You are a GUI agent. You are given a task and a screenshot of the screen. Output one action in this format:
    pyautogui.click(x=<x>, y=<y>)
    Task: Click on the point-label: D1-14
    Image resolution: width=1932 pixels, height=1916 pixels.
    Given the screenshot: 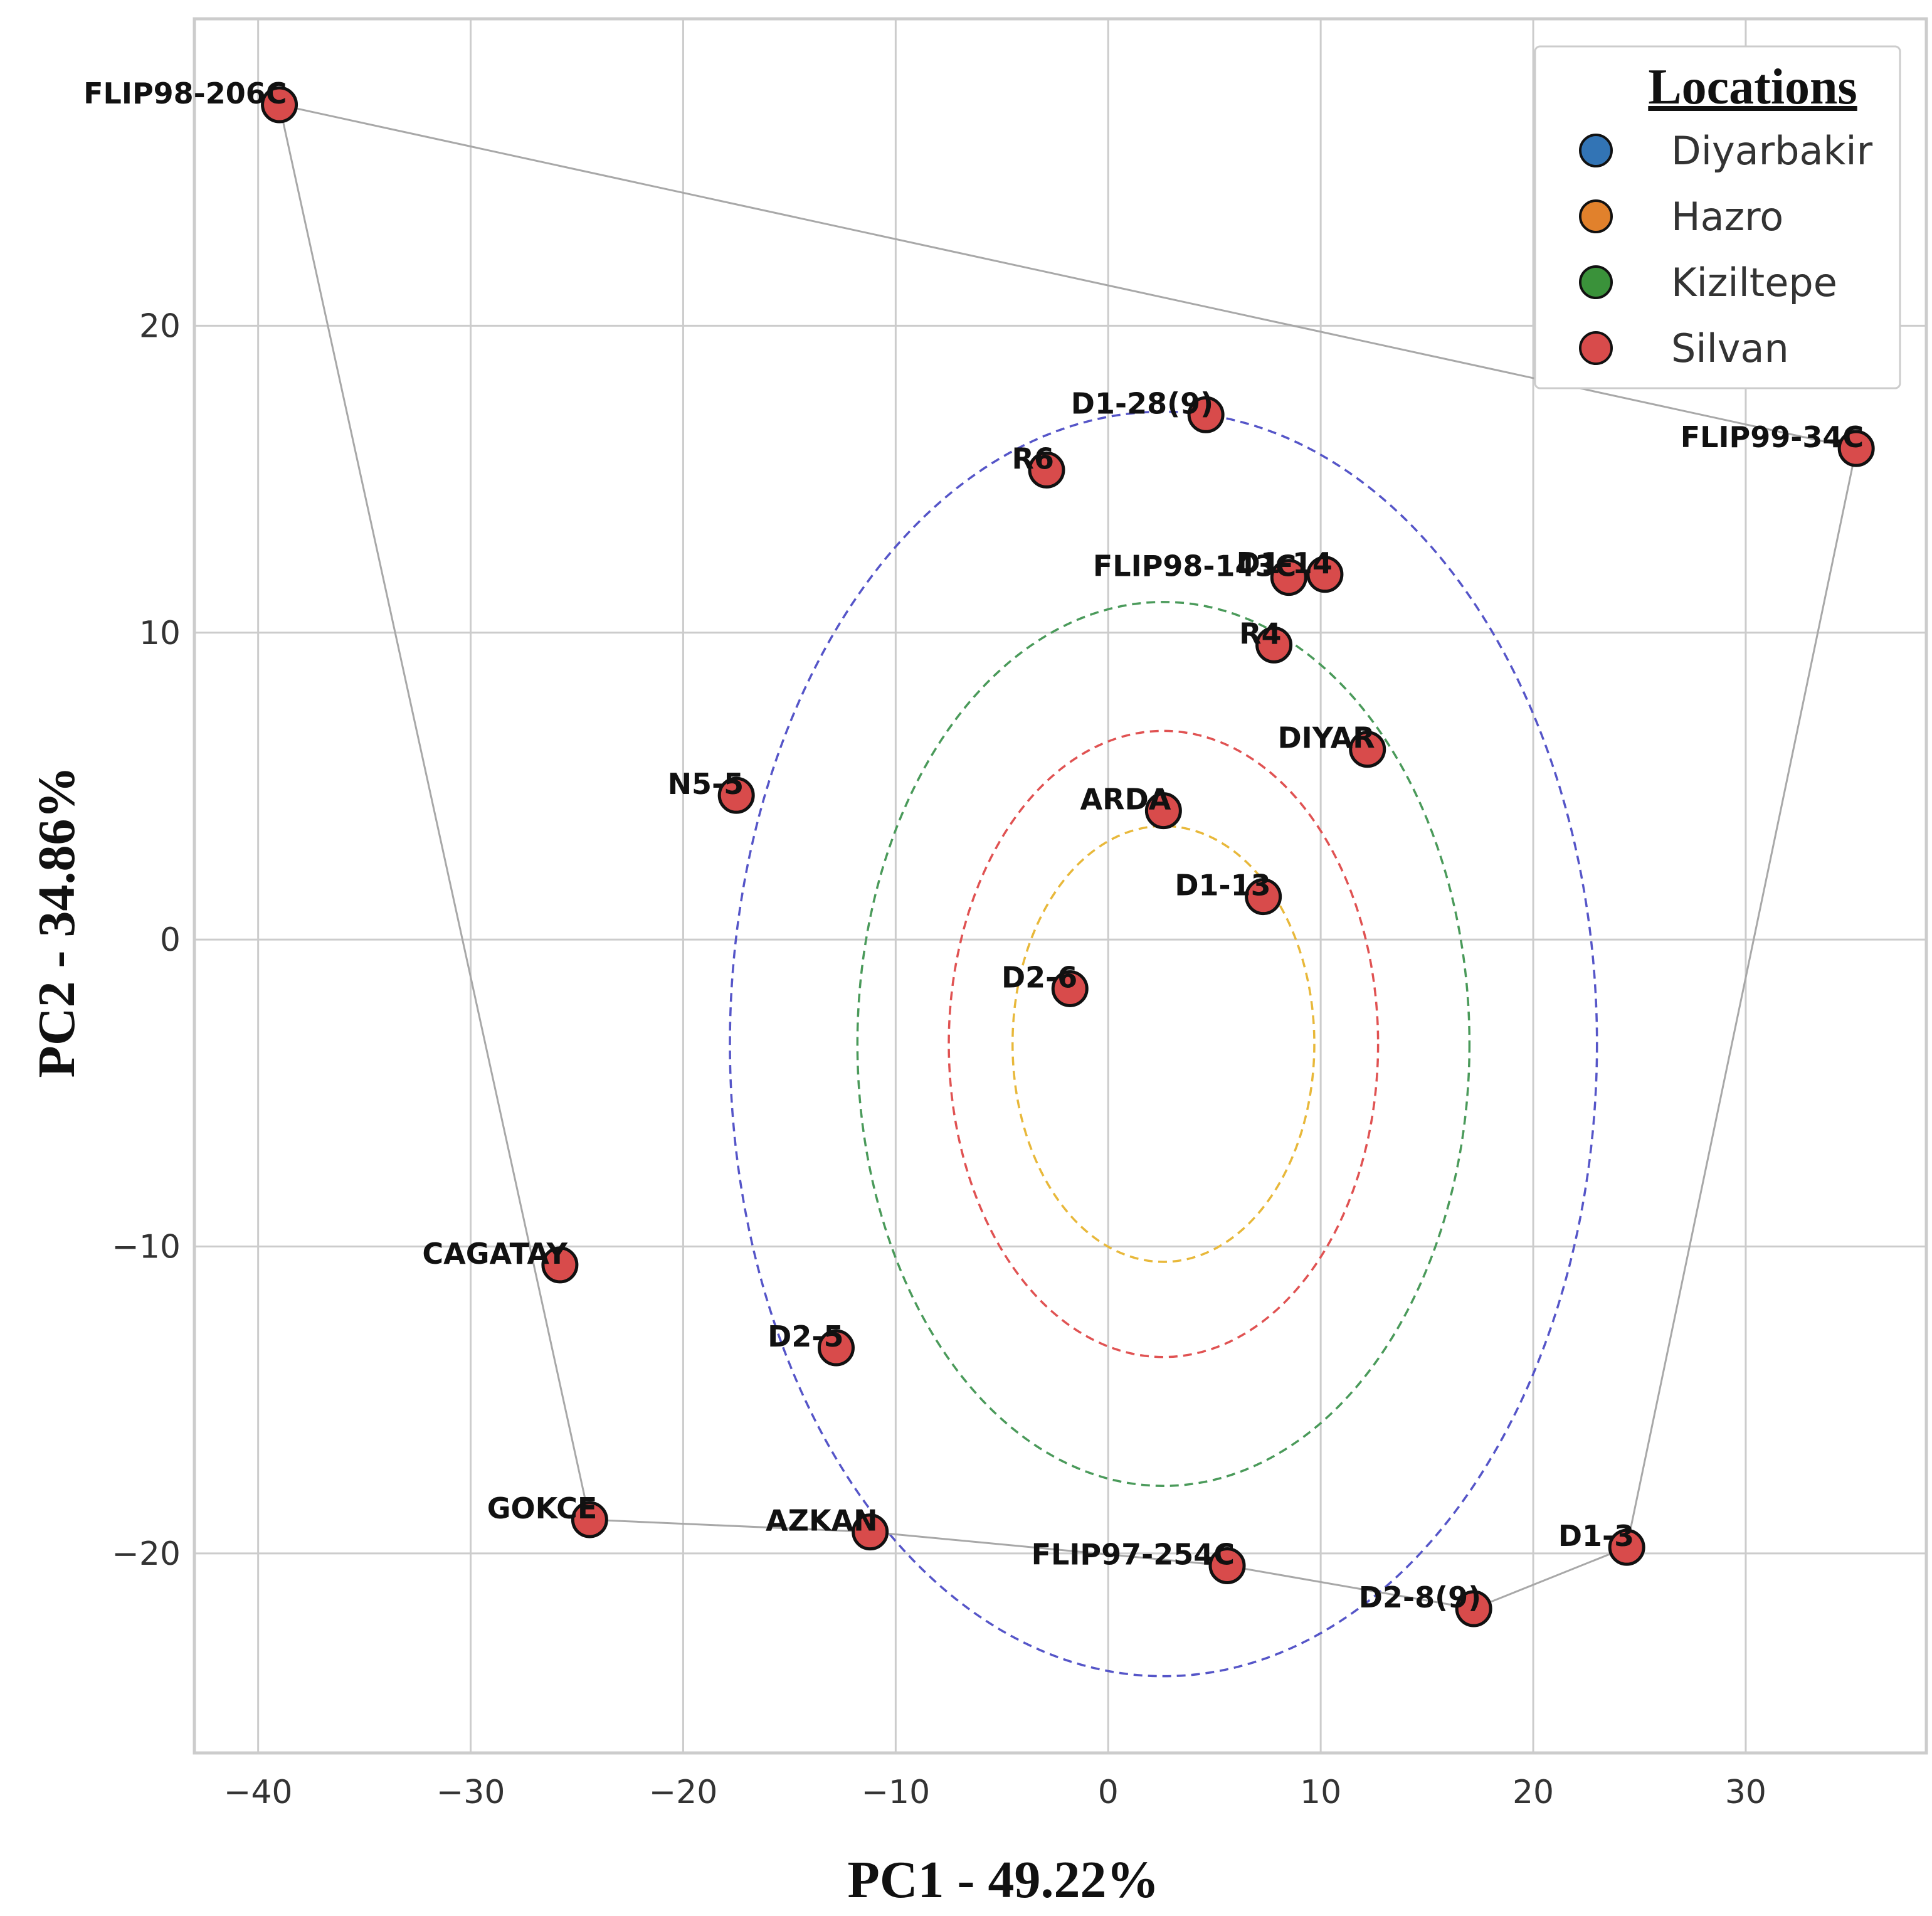 What is the action you would take?
    pyautogui.click(x=1285, y=563)
    